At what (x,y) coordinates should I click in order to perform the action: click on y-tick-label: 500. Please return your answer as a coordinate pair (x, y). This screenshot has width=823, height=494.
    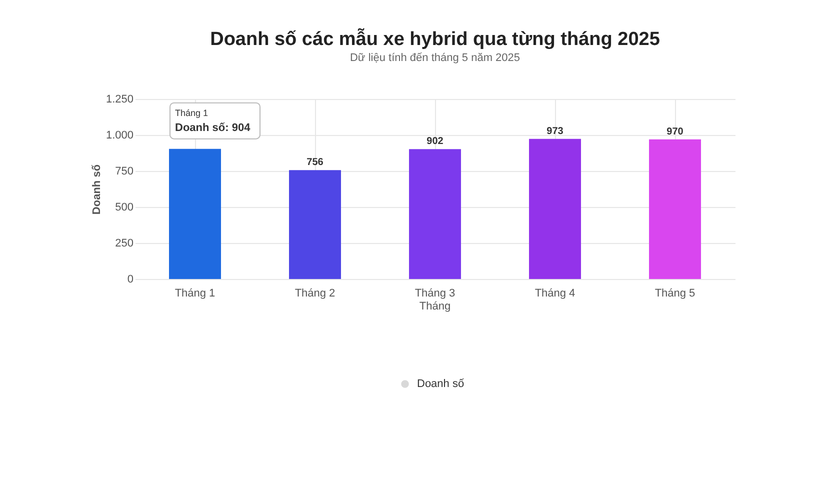
    Looking at the image, I should click on (124, 208).